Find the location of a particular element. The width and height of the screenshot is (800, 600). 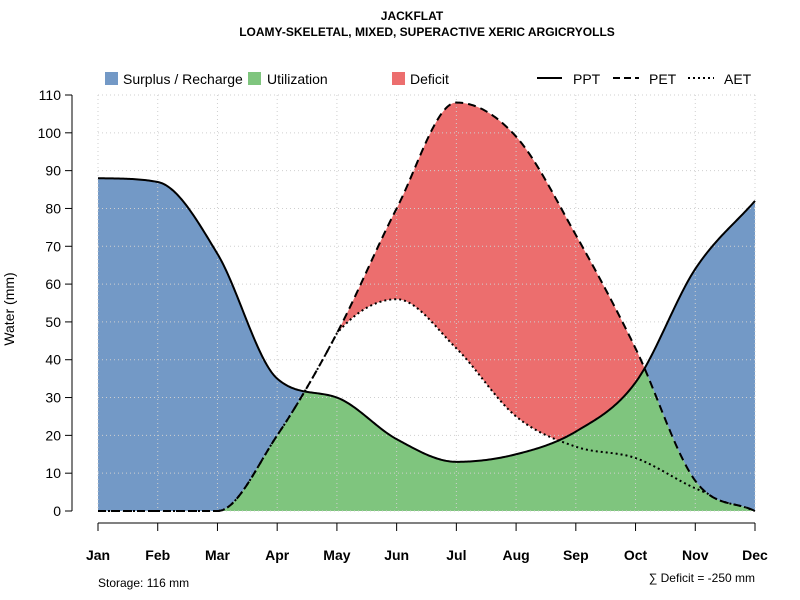

x-tick-label-nov: Nov is located at coordinates (695, 555).